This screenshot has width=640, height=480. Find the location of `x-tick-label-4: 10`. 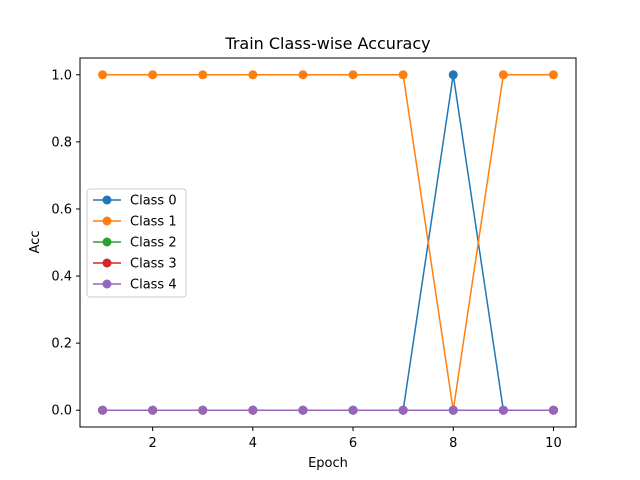

x-tick-label-4: 10 is located at coordinates (553, 443).